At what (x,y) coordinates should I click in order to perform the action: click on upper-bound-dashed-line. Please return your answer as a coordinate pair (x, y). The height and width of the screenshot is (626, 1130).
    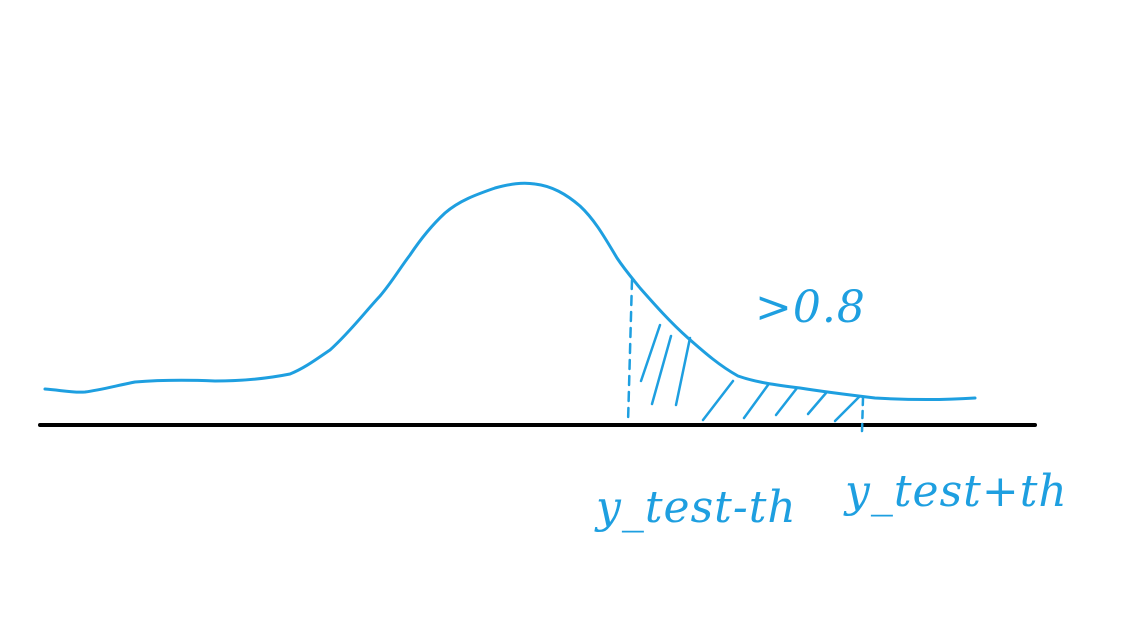
    Looking at the image, I should click on (862, 415).